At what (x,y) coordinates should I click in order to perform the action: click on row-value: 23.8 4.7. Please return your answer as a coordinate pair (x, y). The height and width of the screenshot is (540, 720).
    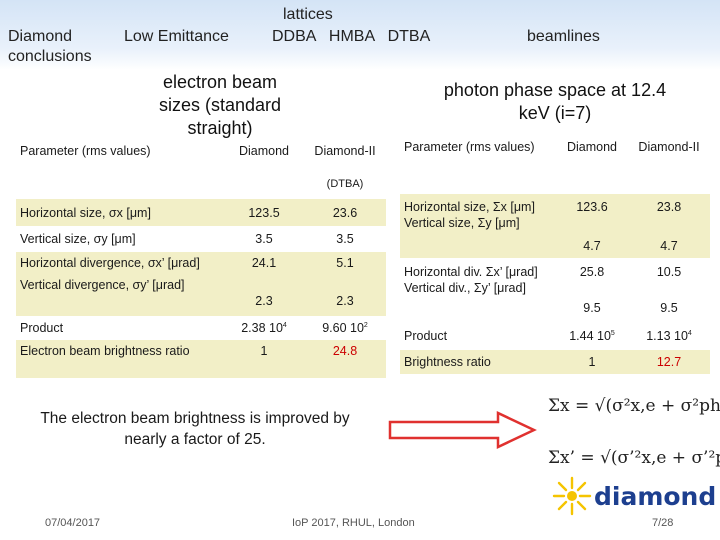
    Looking at the image, I should click on (669, 226).